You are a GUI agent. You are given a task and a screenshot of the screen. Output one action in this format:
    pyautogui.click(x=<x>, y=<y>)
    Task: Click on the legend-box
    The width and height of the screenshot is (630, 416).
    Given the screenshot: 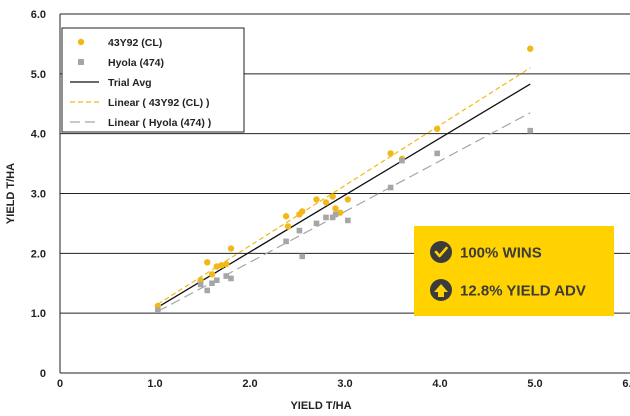 What is the action you would take?
    pyautogui.click(x=153, y=80)
    